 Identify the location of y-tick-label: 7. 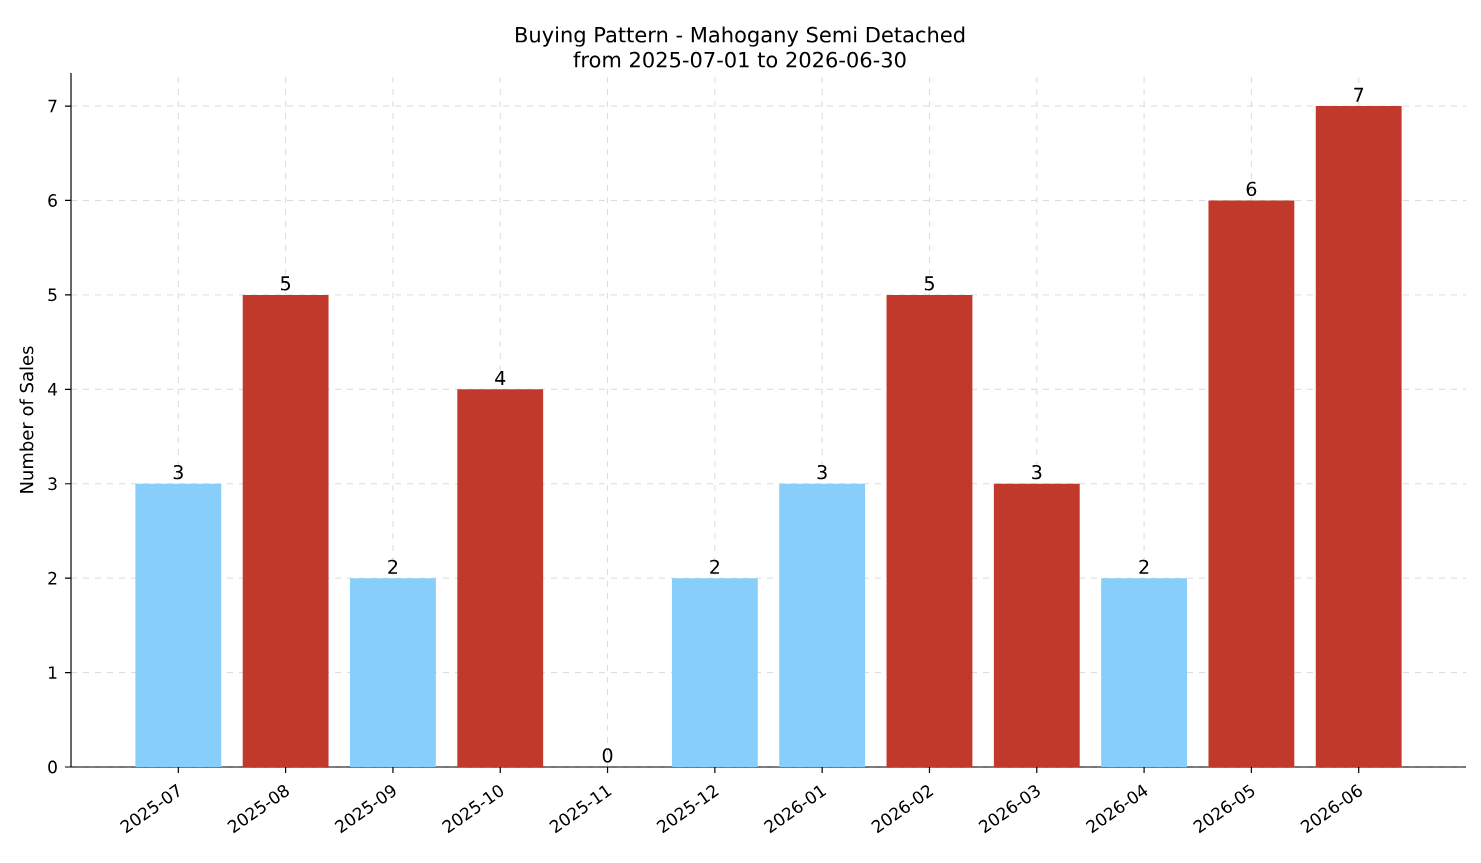
(52, 106).